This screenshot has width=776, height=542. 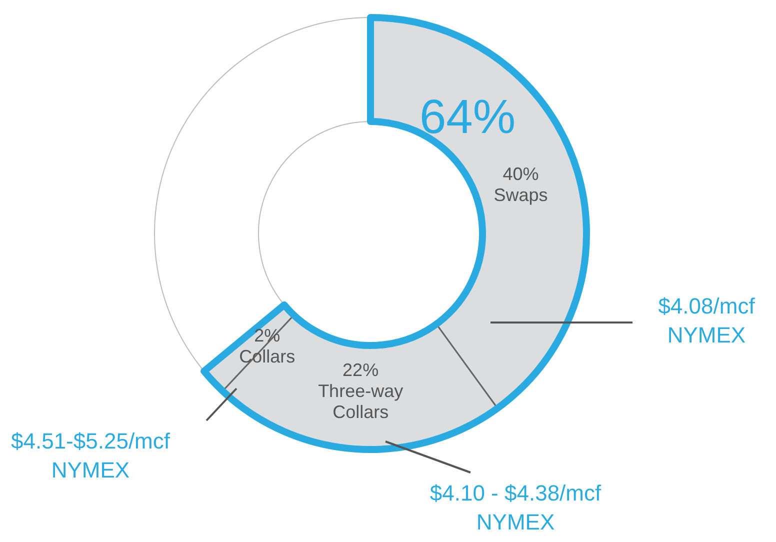 I want to click on data-label: 40%, so click(x=520, y=174).